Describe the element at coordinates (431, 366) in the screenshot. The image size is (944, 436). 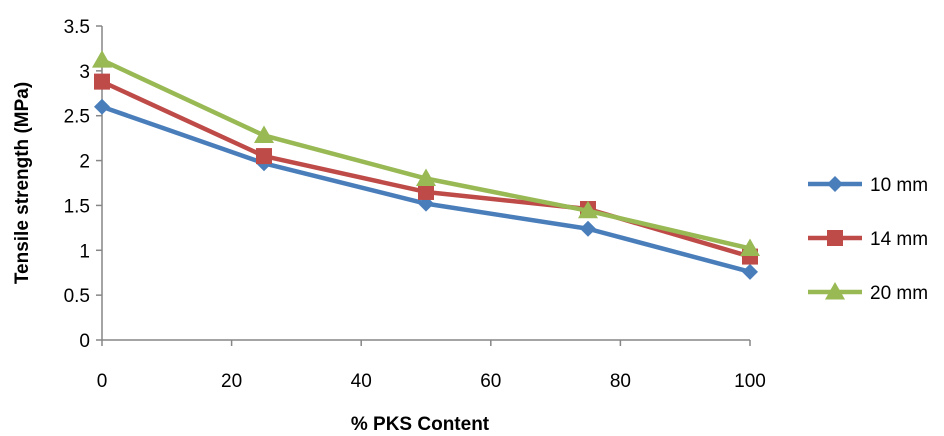
I see `x-ticks: 0 20 40 60 80 100` at that location.